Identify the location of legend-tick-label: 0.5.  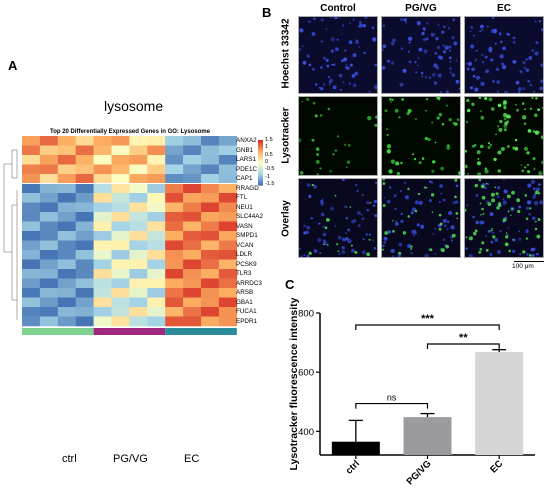
(269, 154).